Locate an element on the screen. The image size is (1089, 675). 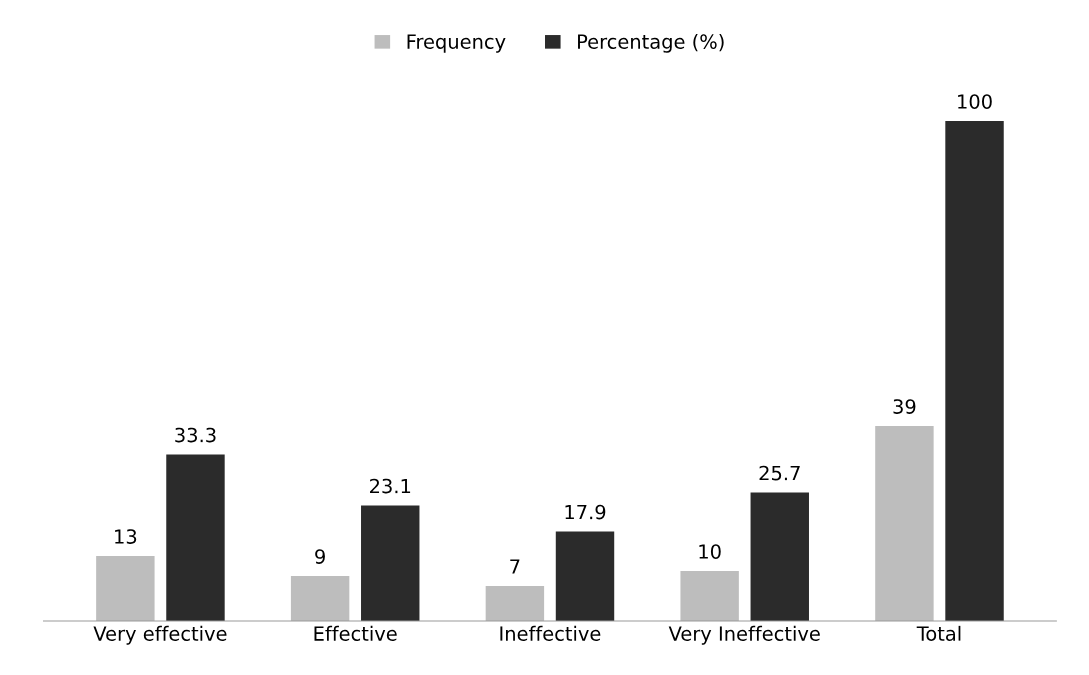
x-tick-label: Effective is located at coordinates (355, 633).